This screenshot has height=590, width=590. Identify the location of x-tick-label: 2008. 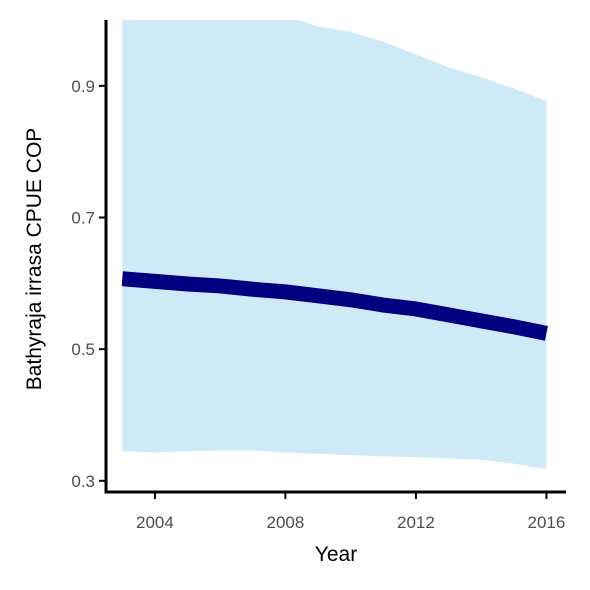
(286, 522).